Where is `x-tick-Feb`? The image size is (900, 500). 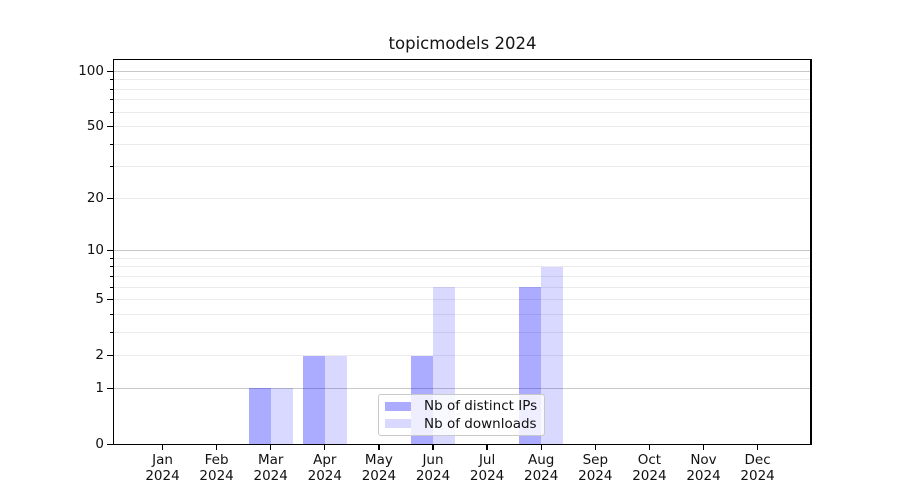 x-tick-Feb is located at coordinates (216, 448).